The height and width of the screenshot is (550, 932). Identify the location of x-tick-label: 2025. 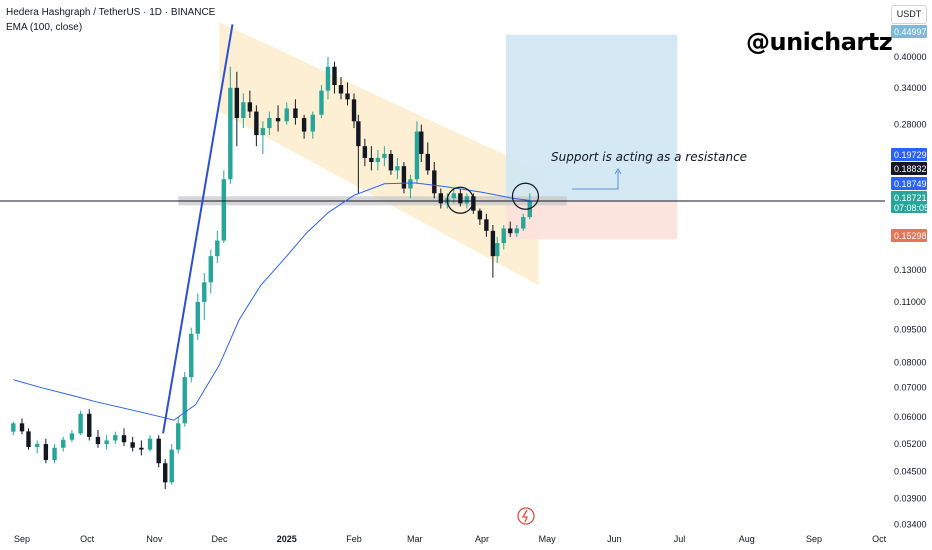
(287, 539).